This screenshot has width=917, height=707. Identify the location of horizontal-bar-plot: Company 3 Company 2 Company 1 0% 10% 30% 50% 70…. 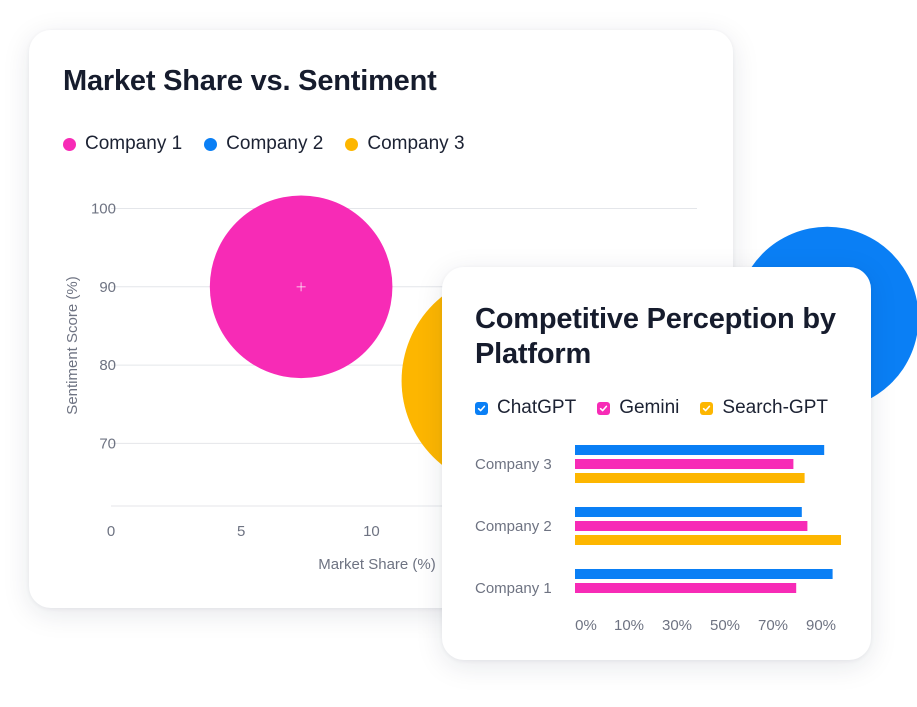
(658, 539).